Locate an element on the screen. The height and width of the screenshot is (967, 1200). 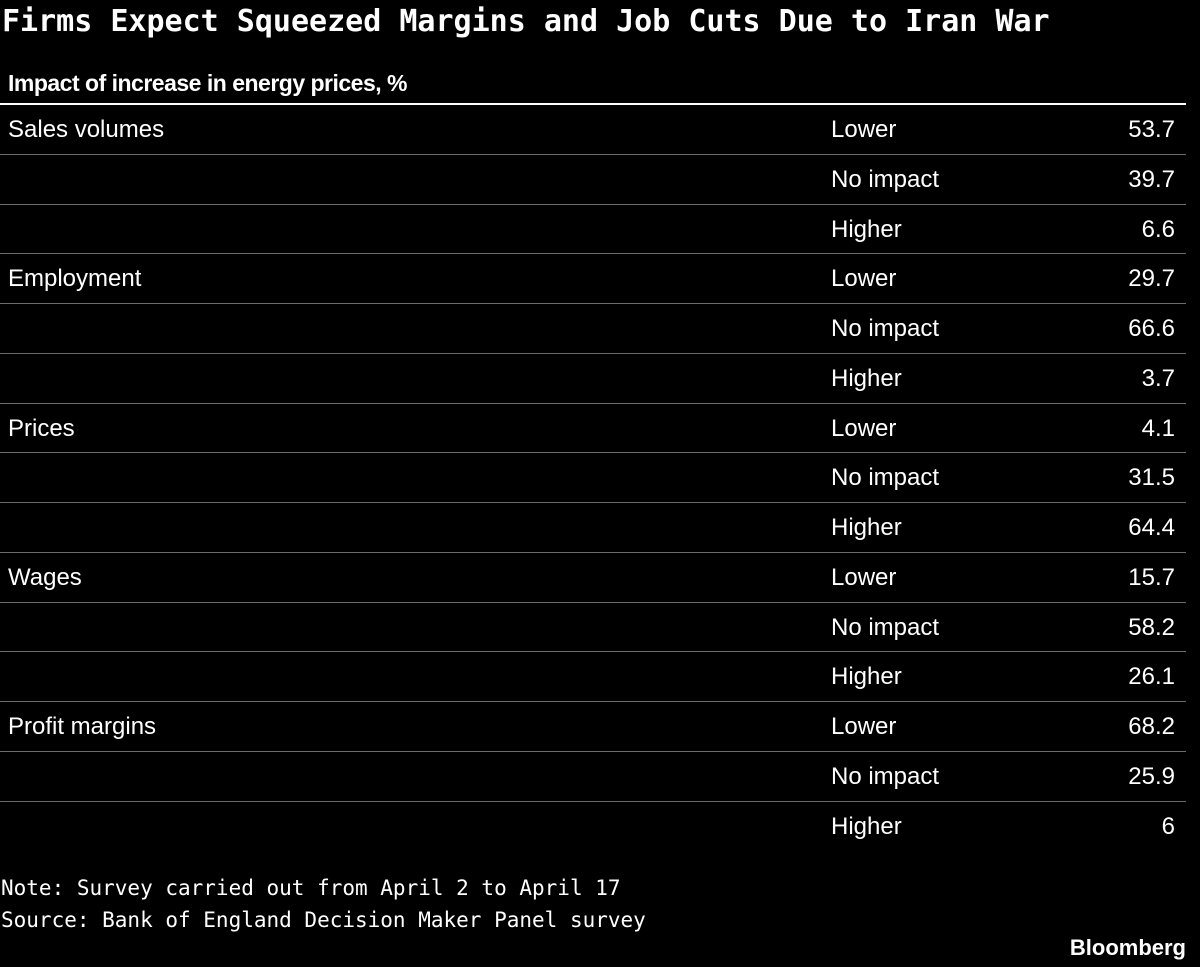
row-category: Prices is located at coordinates (41, 428).